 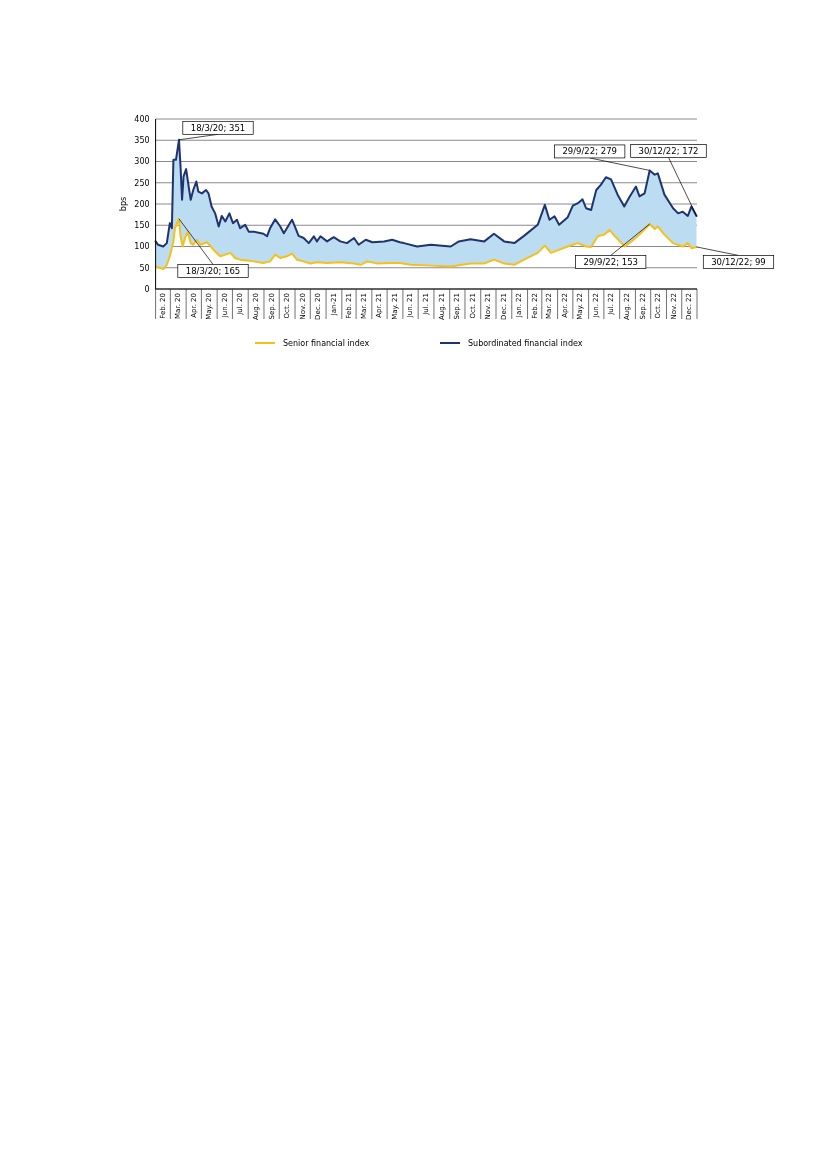 What do you see at coordinates (142, 247) in the screenshot?
I see `y-tick-label: 100` at bounding box center [142, 247].